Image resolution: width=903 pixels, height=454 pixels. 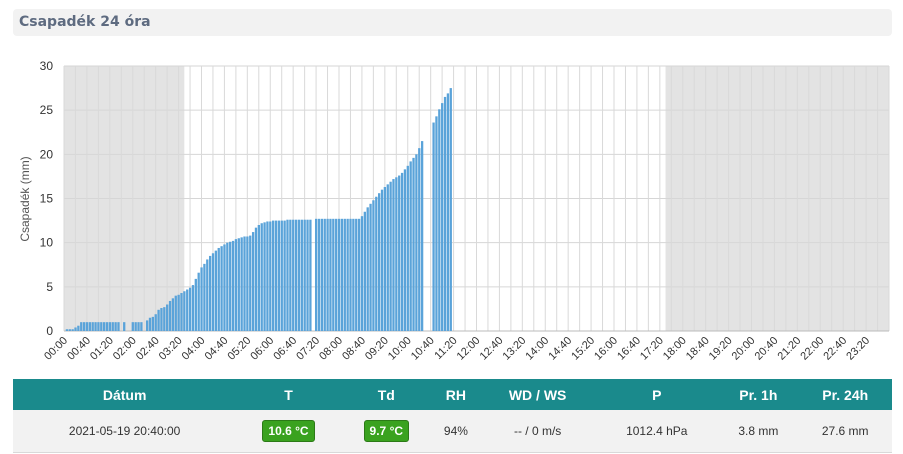 What do you see at coordinates (537, 349) in the screenshot?
I see `x-tick-label: 14:00` at bounding box center [537, 349].